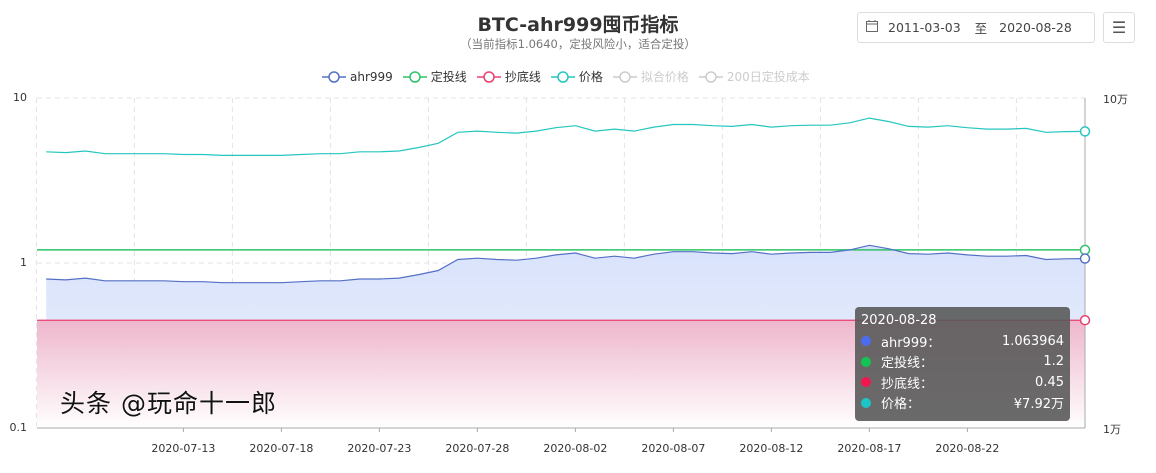 This screenshot has width=1156, height=473. I want to click on x-tick-label: 2020-07-13, so click(183, 448).